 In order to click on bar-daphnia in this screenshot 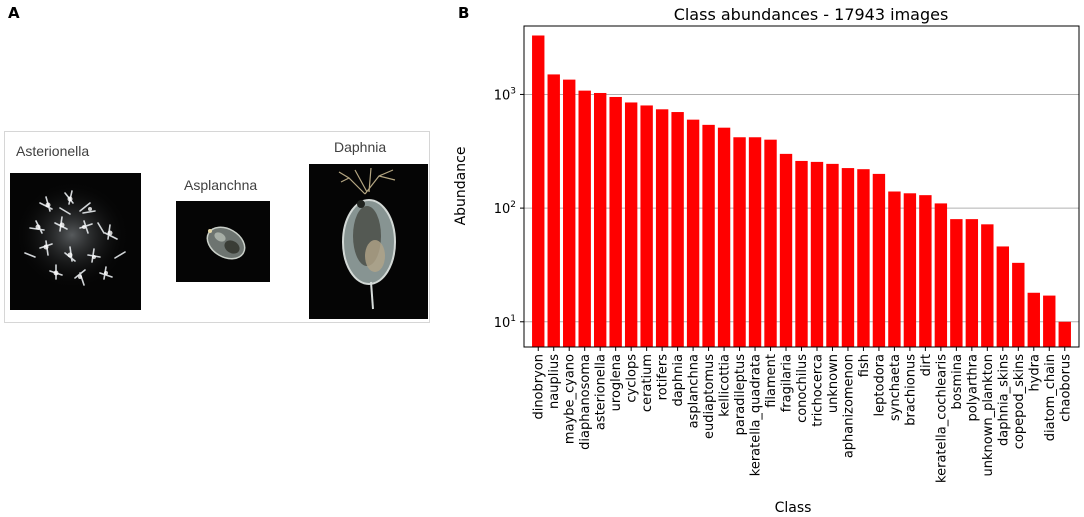, I will do `click(677, 229)`.